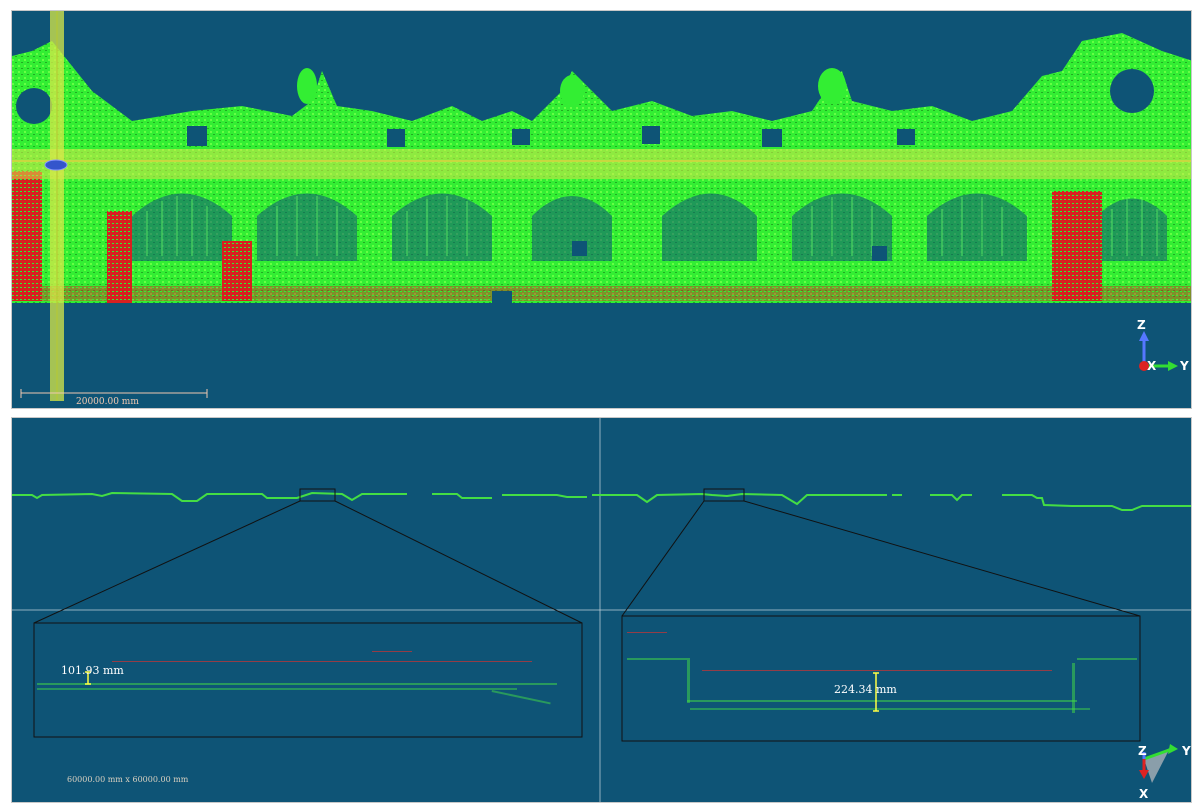  I want to click on axis-gizmo-icon, so click(1158, 351).